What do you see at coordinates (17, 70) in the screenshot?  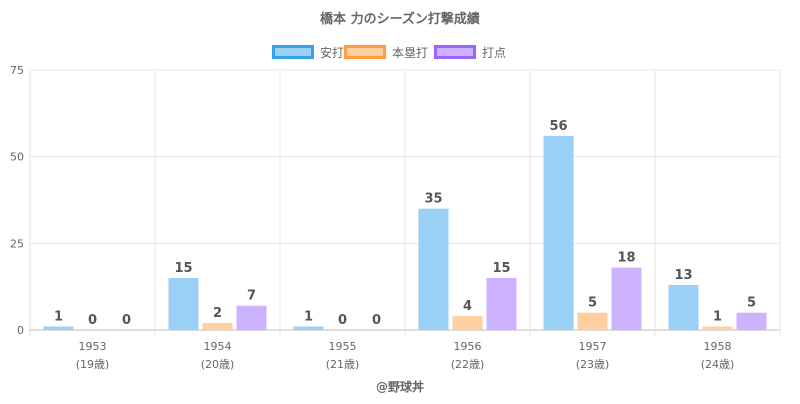 I see `y-tick-label: 75` at bounding box center [17, 70].